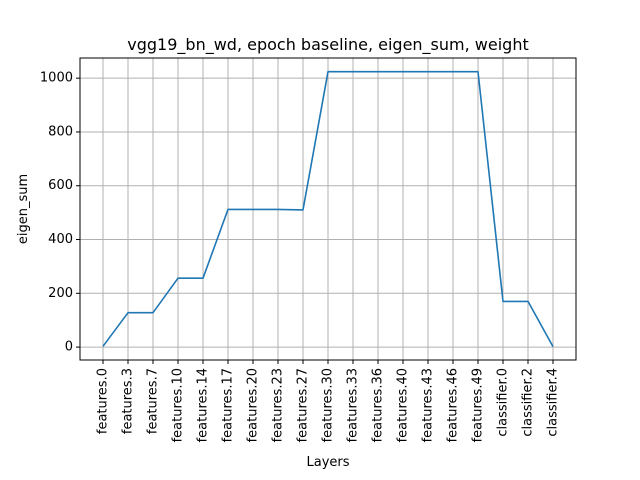  Describe the element at coordinates (327, 462) in the screenshot. I see `x-axis-label: Layers` at that location.